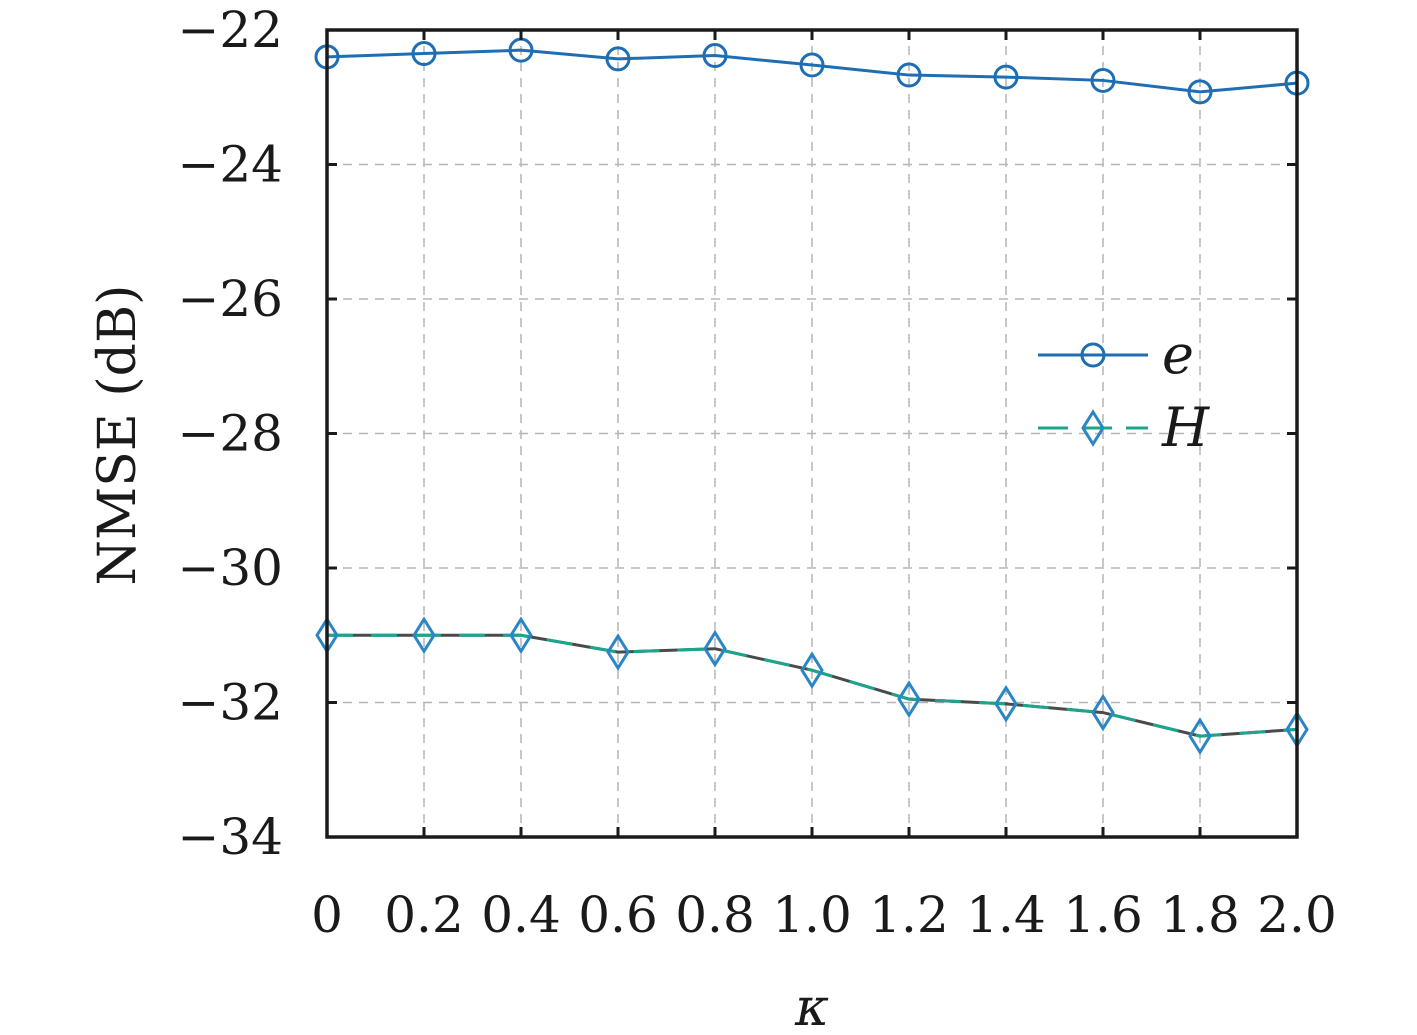  What do you see at coordinates (1124, 427) in the screenshot?
I see `legend-item-H: H` at bounding box center [1124, 427].